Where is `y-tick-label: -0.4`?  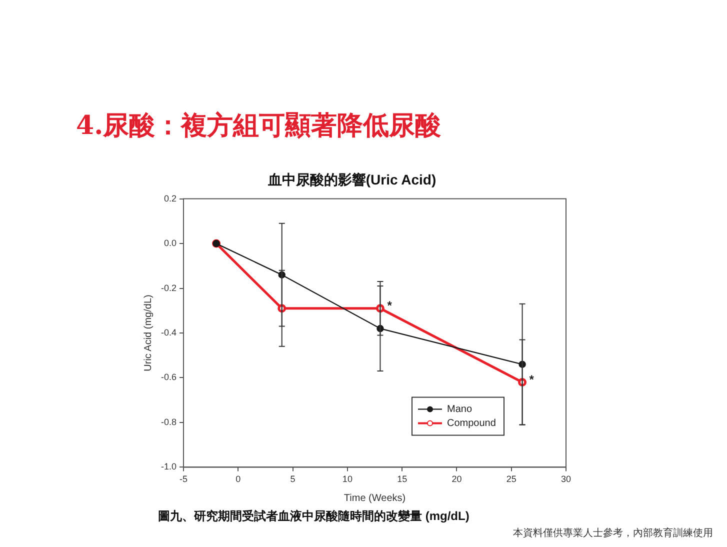
y-tick-label: -0.4 is located at coordinates (168, 332).